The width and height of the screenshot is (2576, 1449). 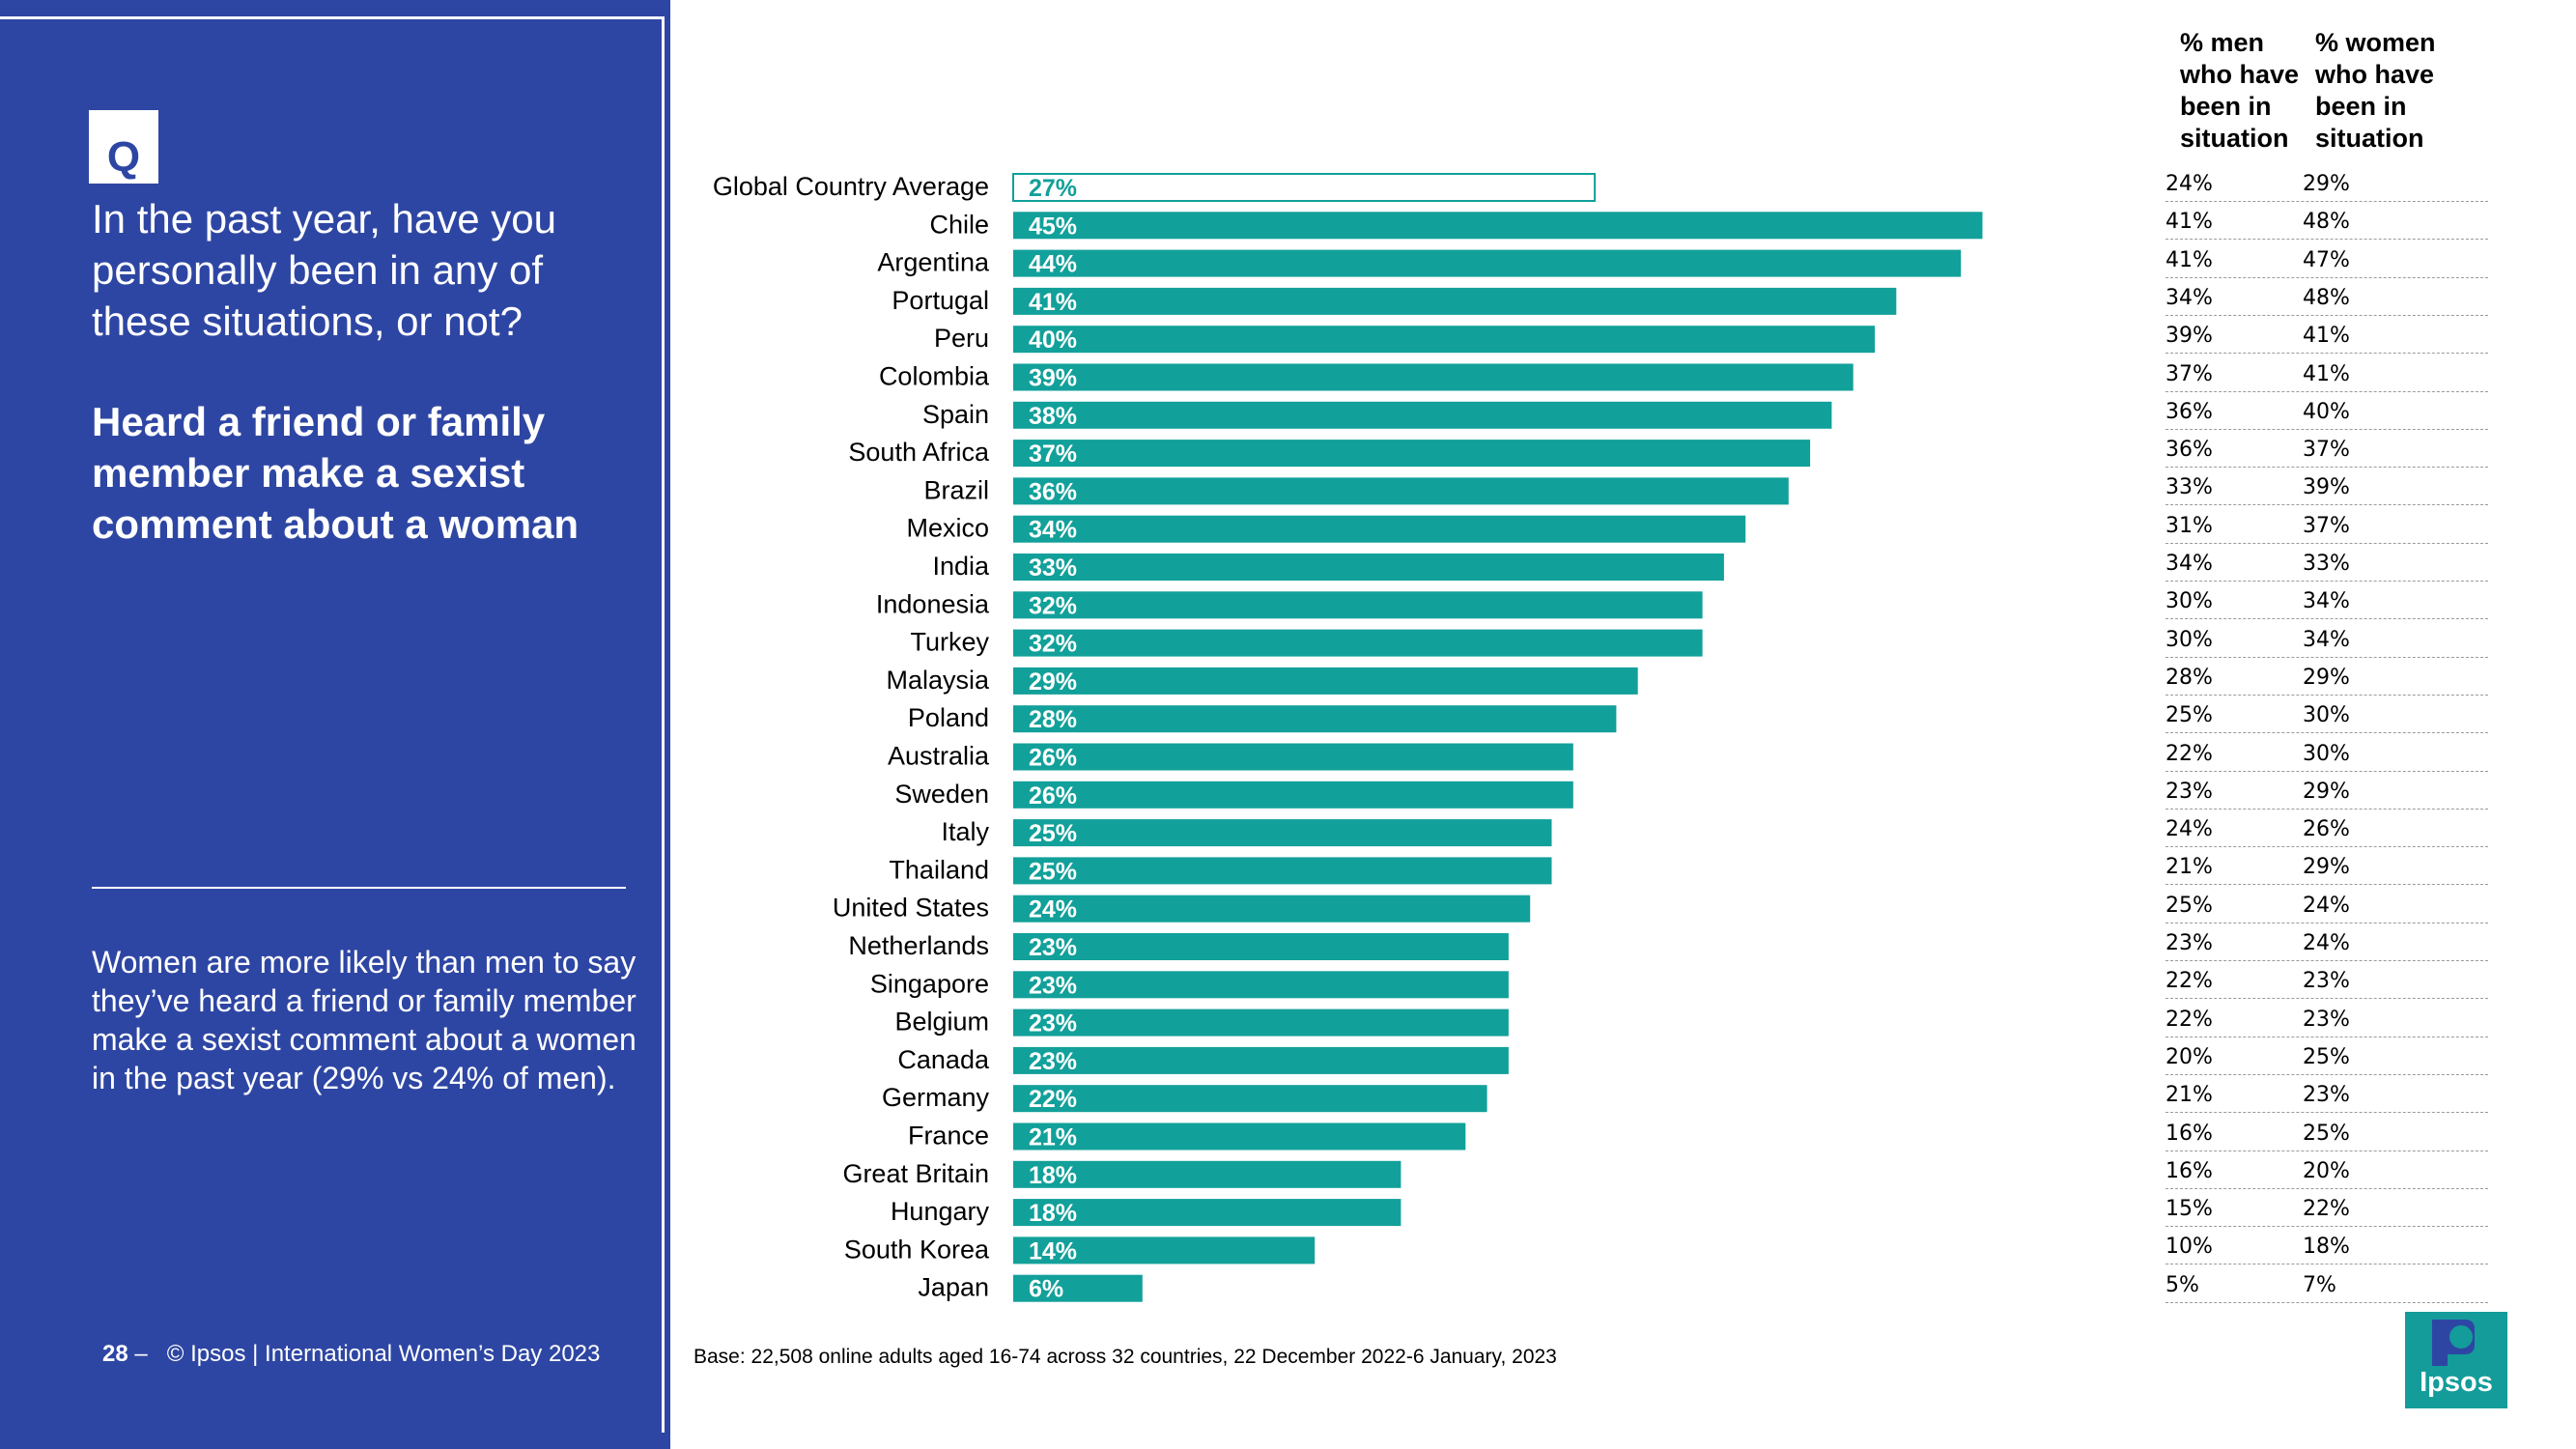 I want to click on category-label: Sweden, so click(x=941, y=794).